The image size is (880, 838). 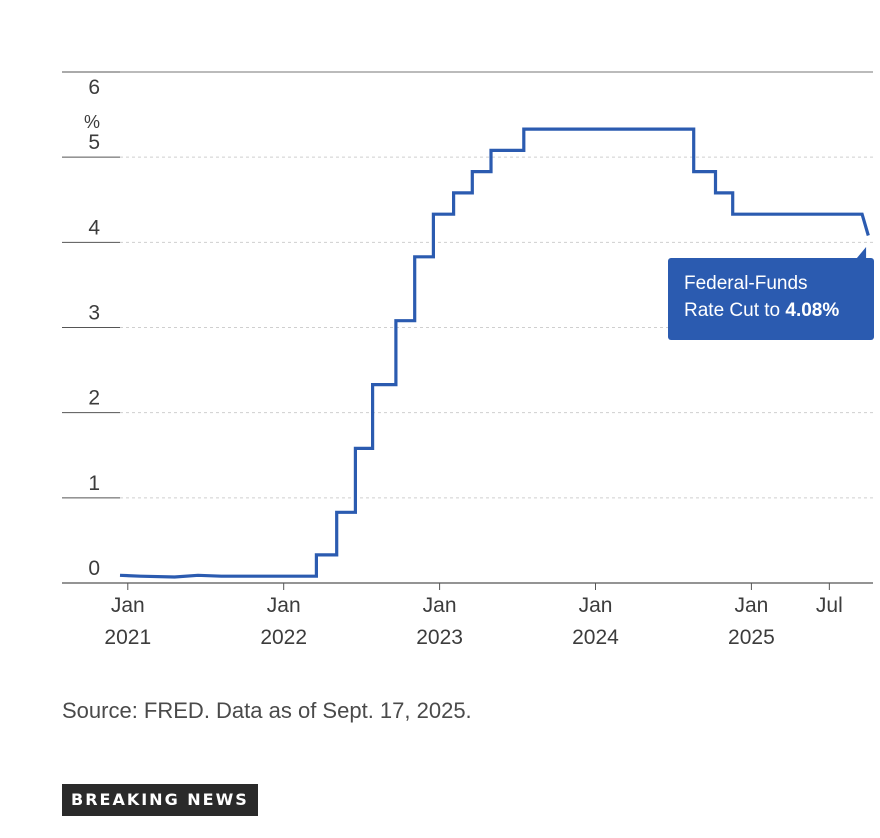 I want to click on y-tick-label: 4, so click(x=94, y=227).